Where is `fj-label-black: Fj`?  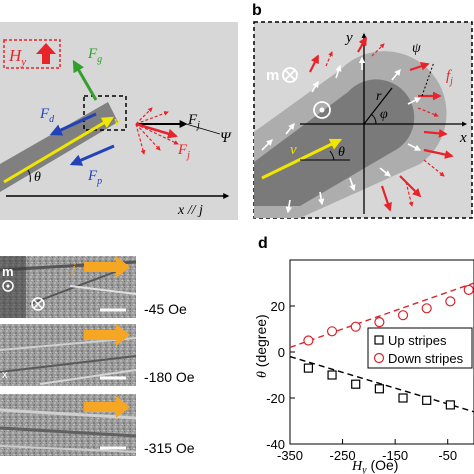 fj-label-black: Fj is located at coordinates (193, 121).